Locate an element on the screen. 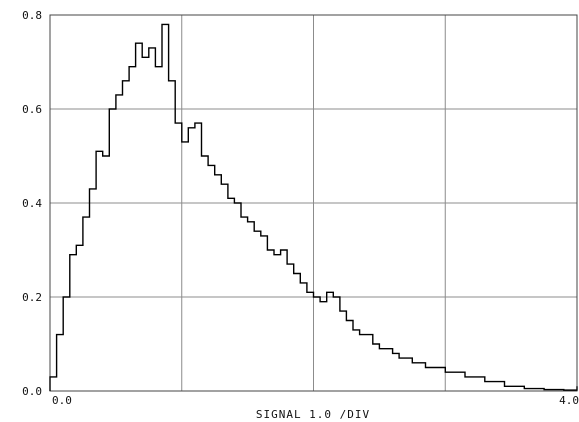 The height and width of the screenshot is (422, 579). y-tick-label: 0.6 is located at coordinates (32, 109).